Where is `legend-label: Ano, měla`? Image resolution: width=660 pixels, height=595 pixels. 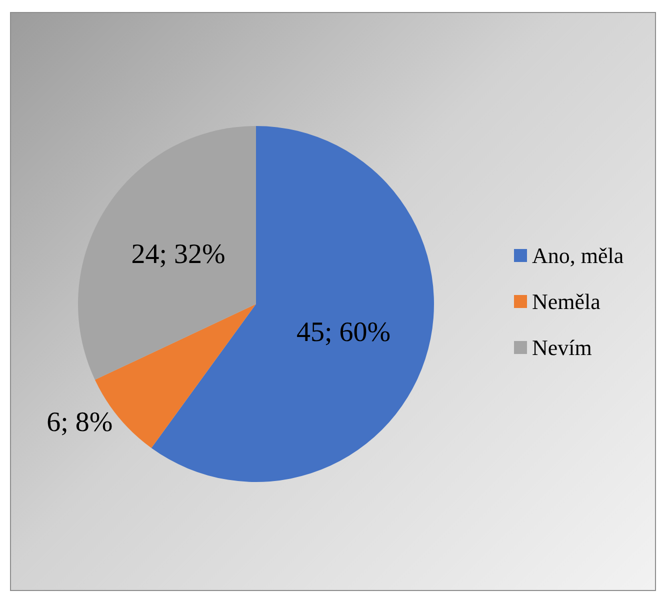
legend-label: Ano, měla is located at coordinates (578, 255).